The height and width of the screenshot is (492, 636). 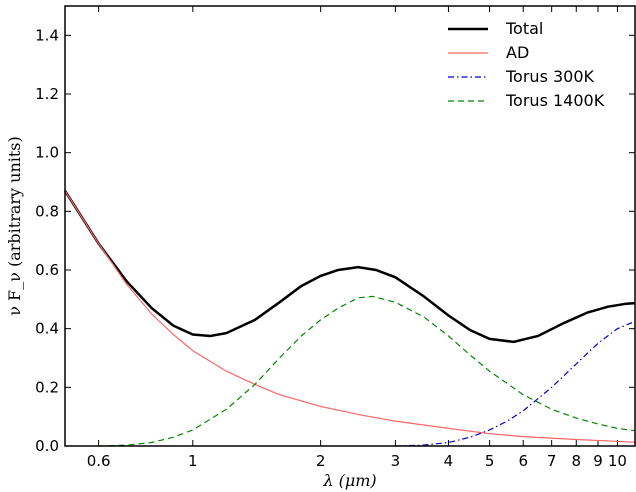 I want to click on y-tick-label: 0.8, so click(x=47, y=211).